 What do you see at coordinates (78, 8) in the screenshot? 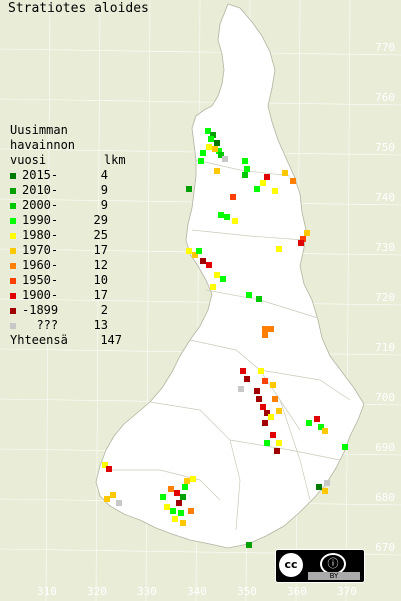
I see `map-title: Stratiotes aloides` at bounding box center [78, 8].